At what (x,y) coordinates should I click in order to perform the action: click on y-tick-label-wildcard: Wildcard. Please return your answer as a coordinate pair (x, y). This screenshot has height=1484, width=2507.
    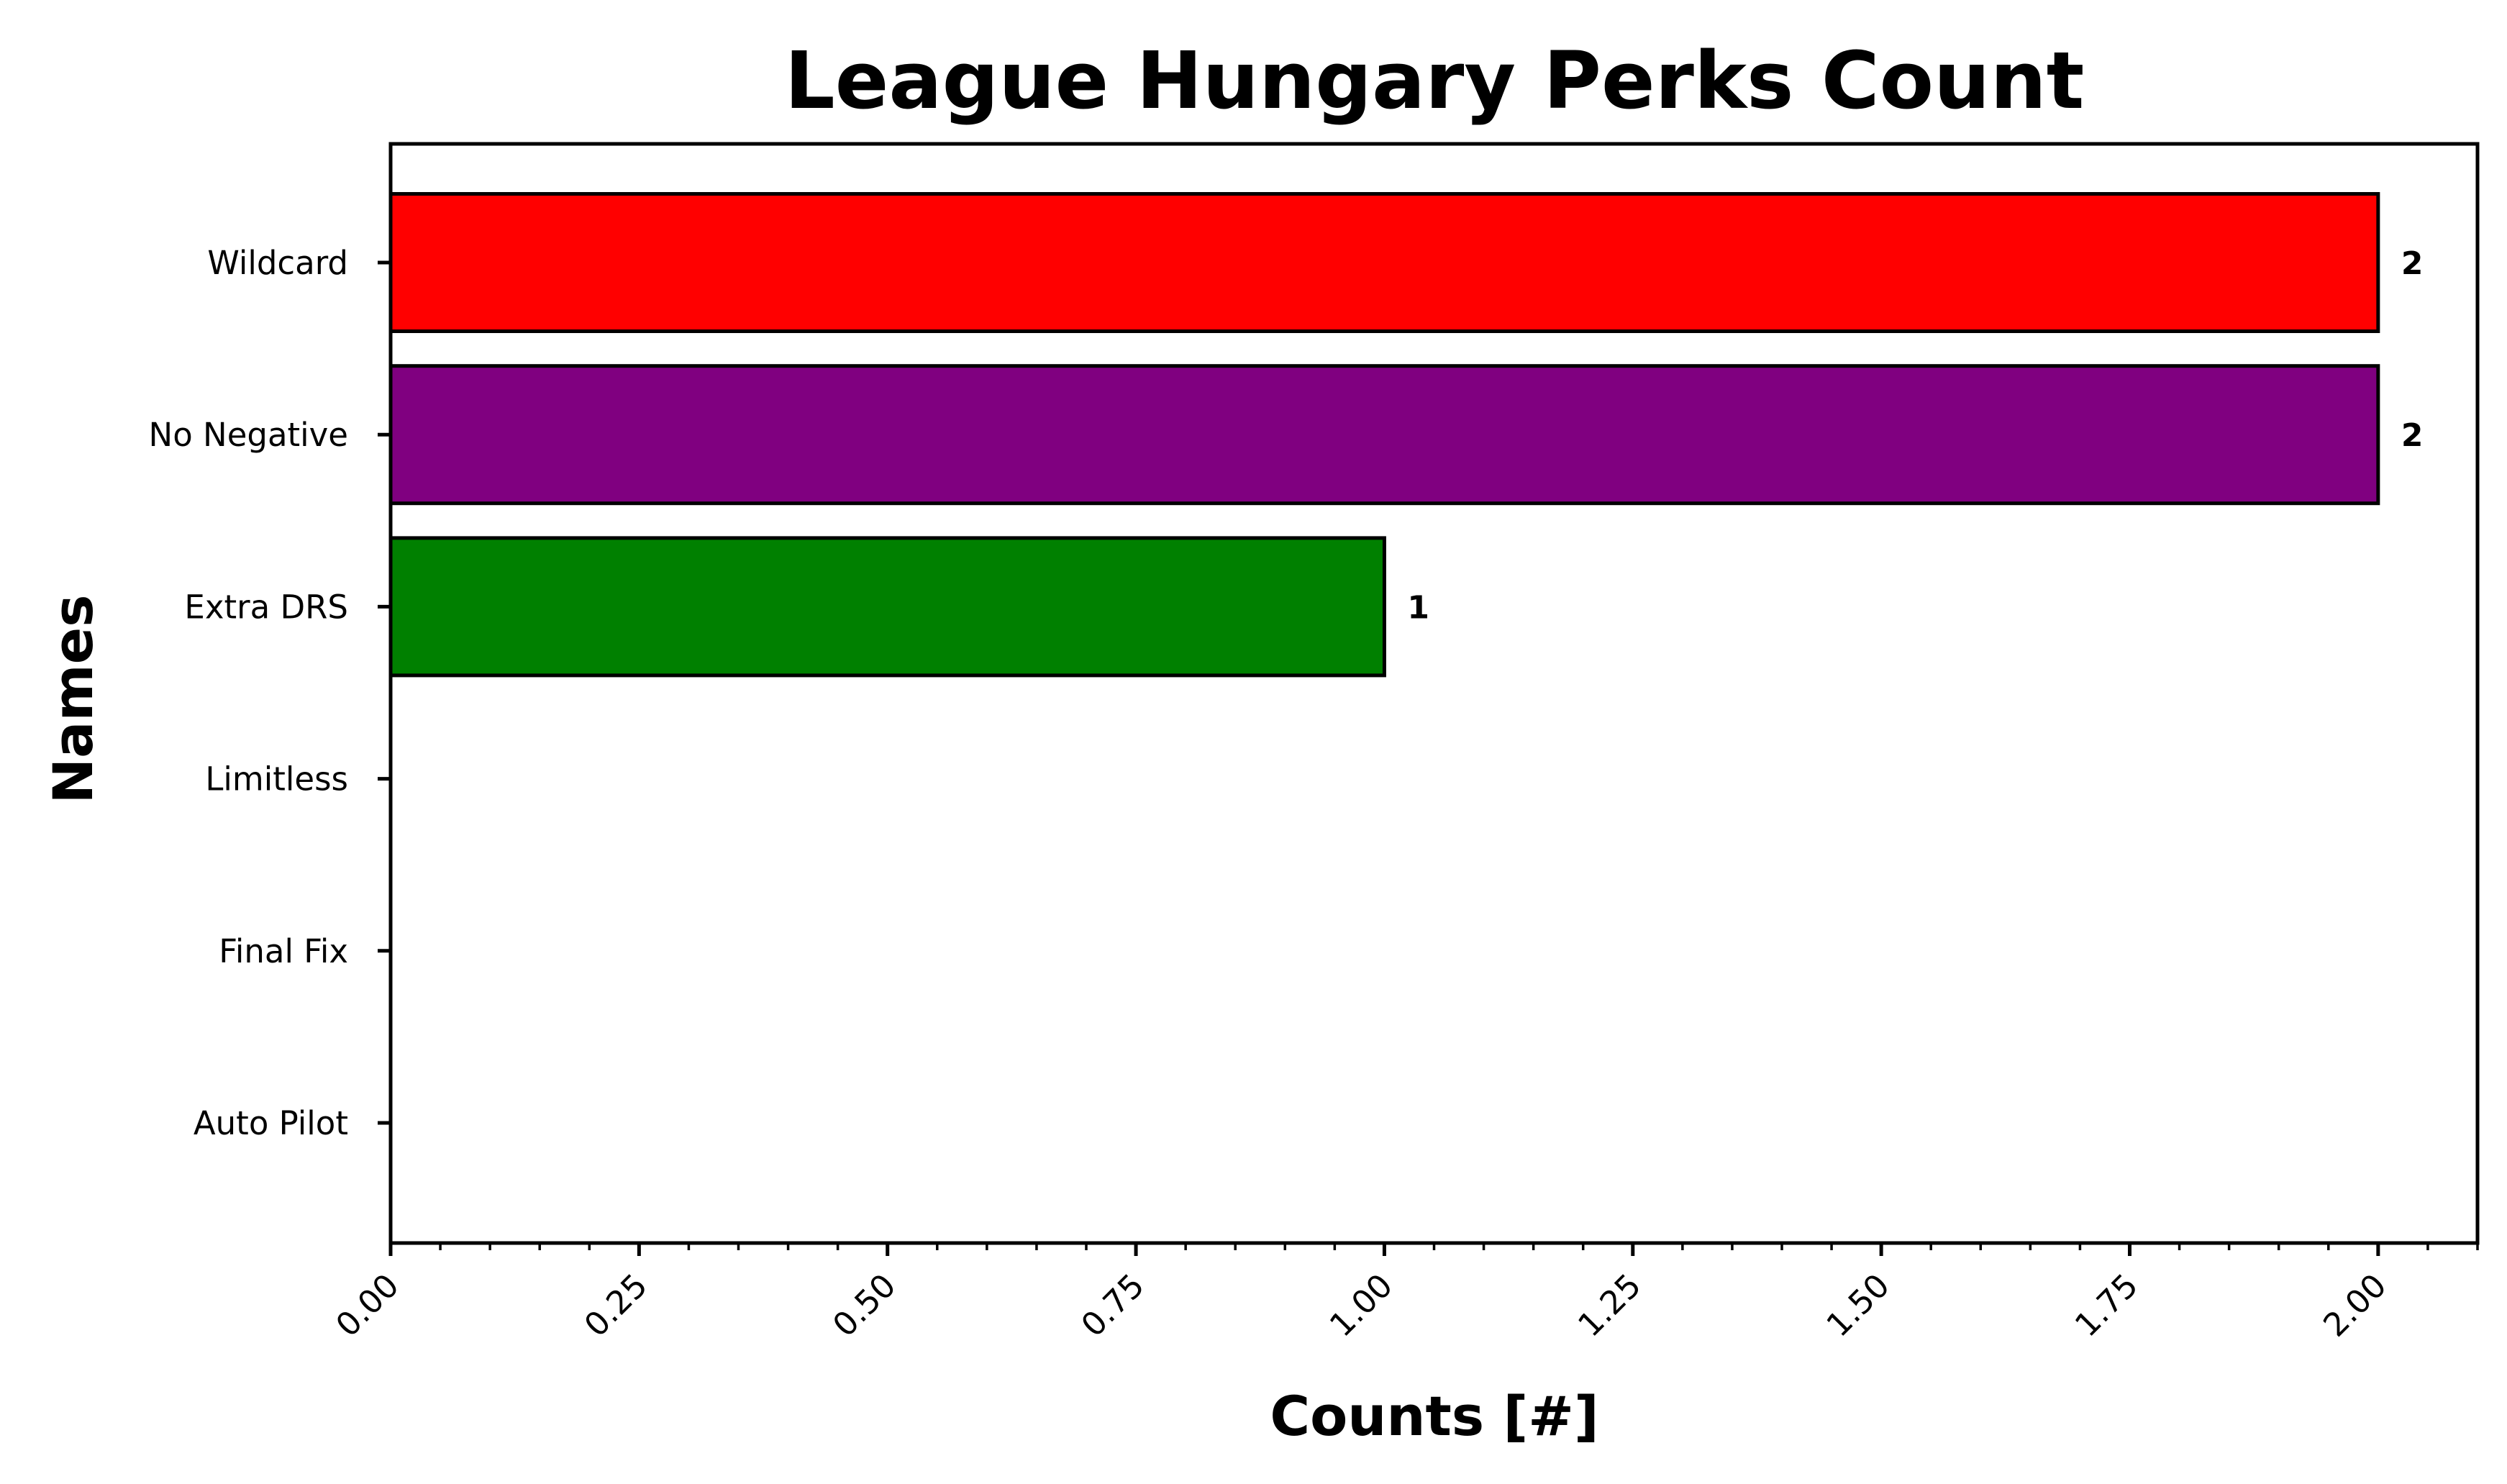
    Looking at the image, I should click on (277, 263).